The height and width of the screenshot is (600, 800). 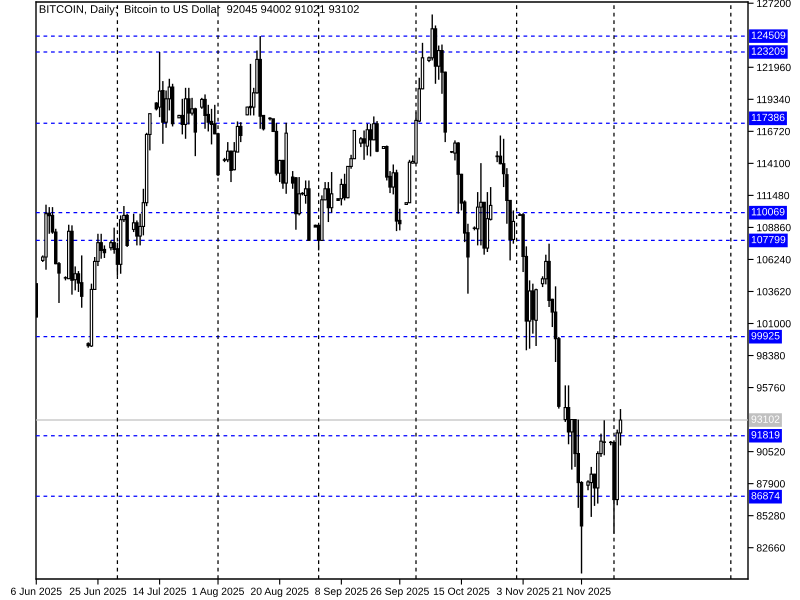 I want to click on y-tick-label: 121960, so click(x=774, y=68).